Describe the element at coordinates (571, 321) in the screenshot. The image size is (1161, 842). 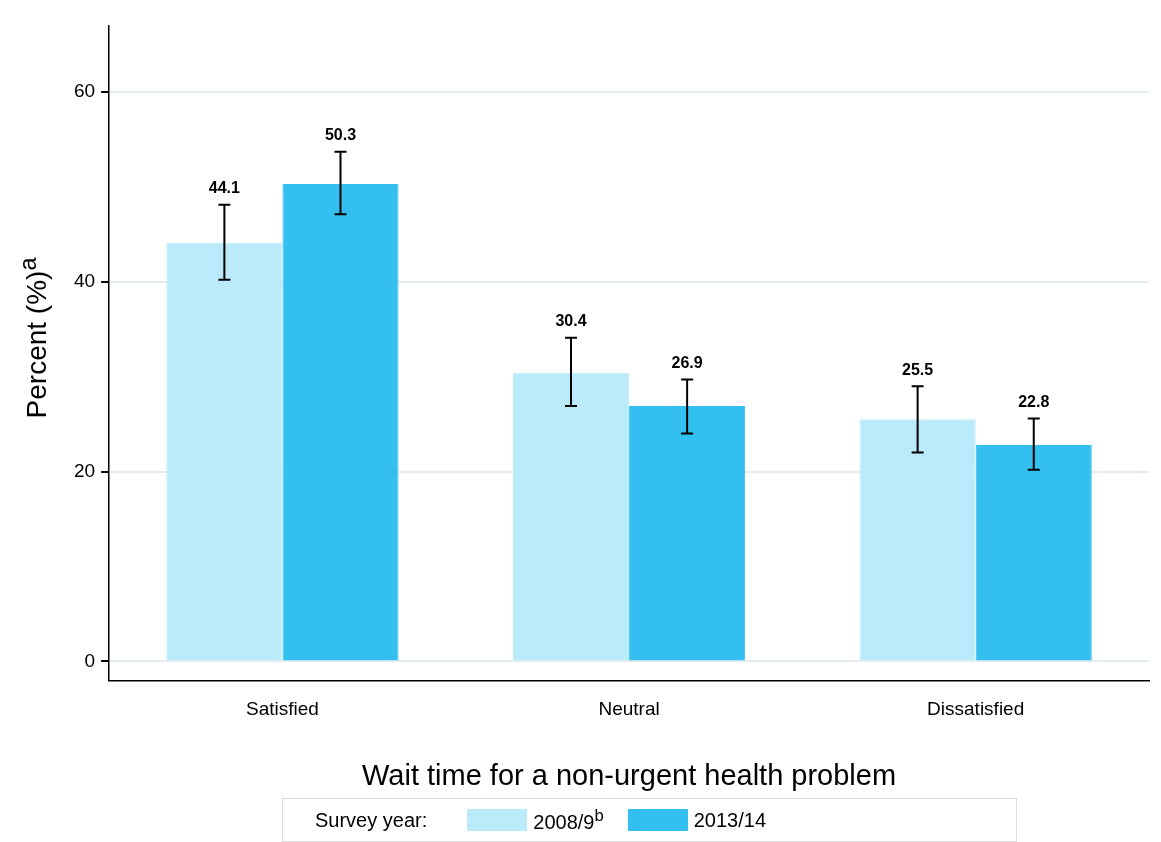
I see `data-label: 30.4` at that location.